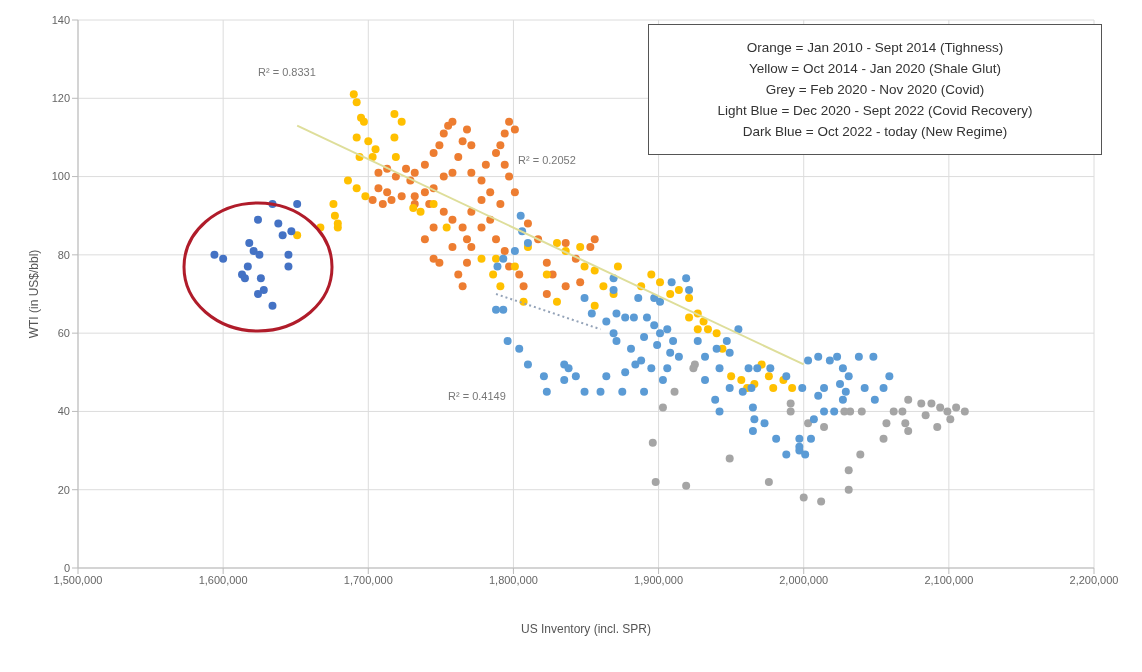 The width and height of the screenshot is (1142, 672). I want to click on x-tick-label: 1,800,000, so click(513, 579).